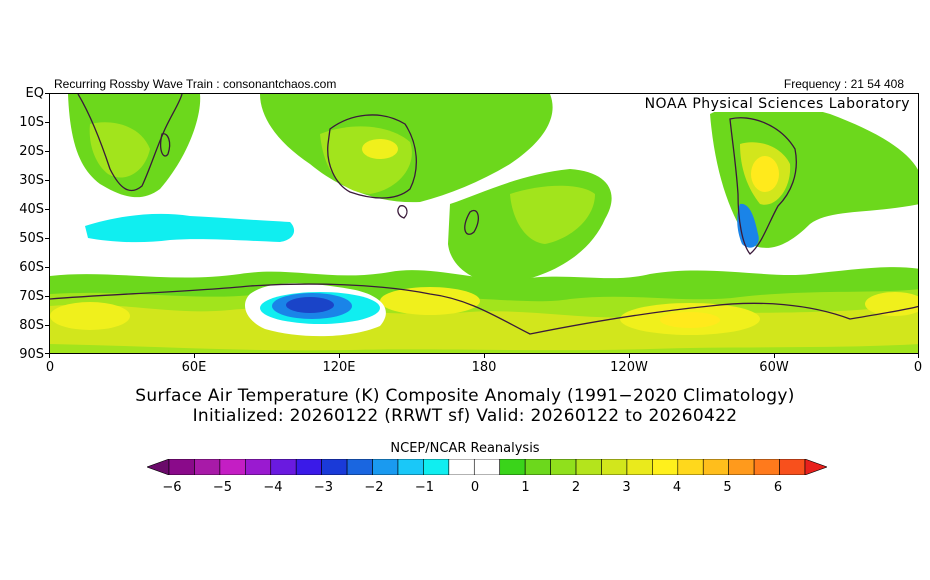 The height and width of the screenshot is (580, 930). Describe the element at coordinates (194, 367) in the screenshot. I see `lon-label: 60E` at that location.